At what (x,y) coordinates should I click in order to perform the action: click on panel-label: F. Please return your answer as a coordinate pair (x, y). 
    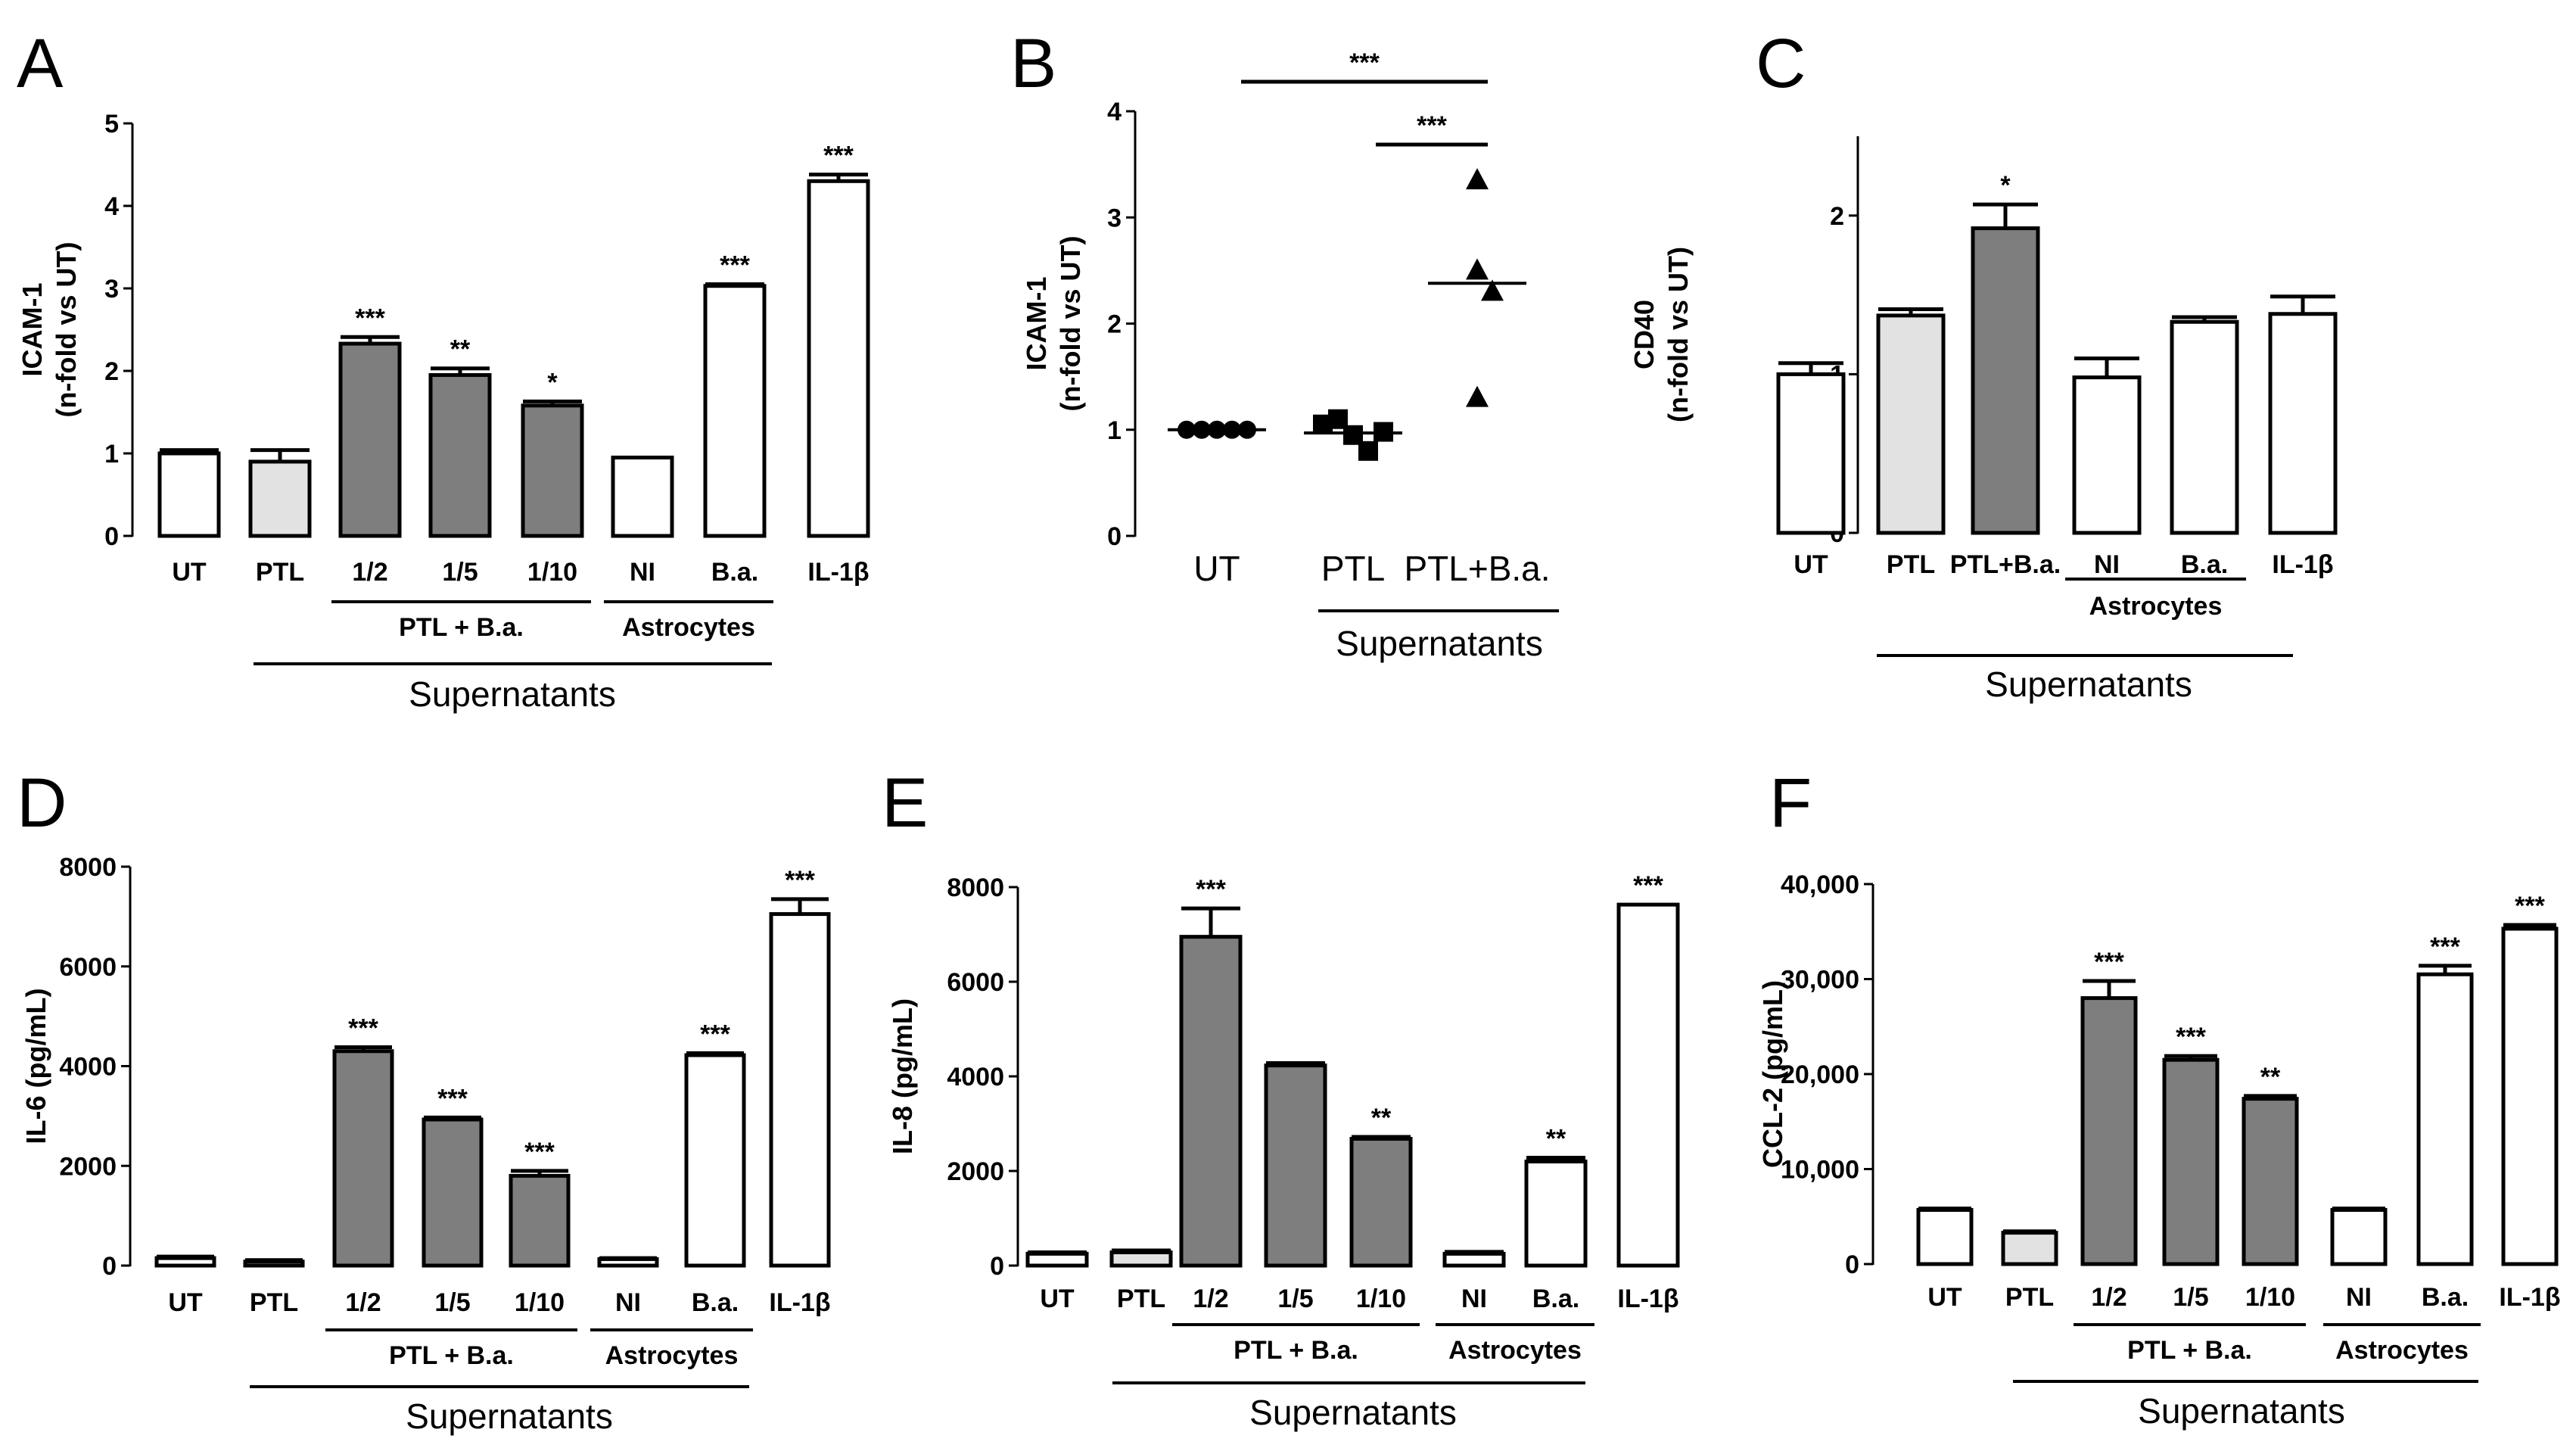
    Looking at the image, I should click on (1790, 803).